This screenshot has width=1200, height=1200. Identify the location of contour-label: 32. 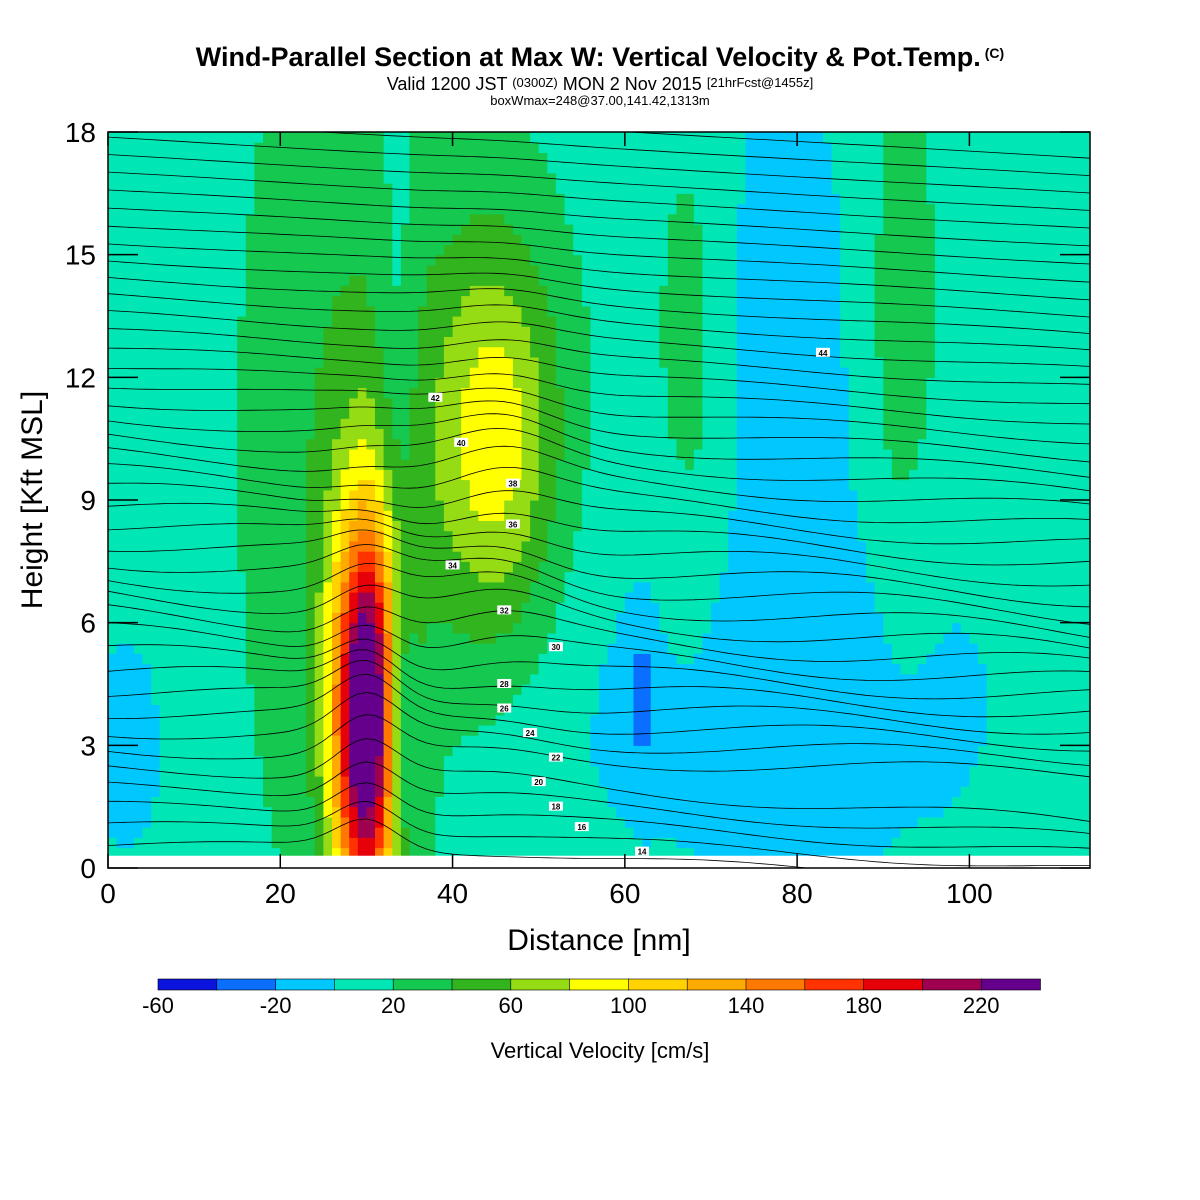
(504, 610).